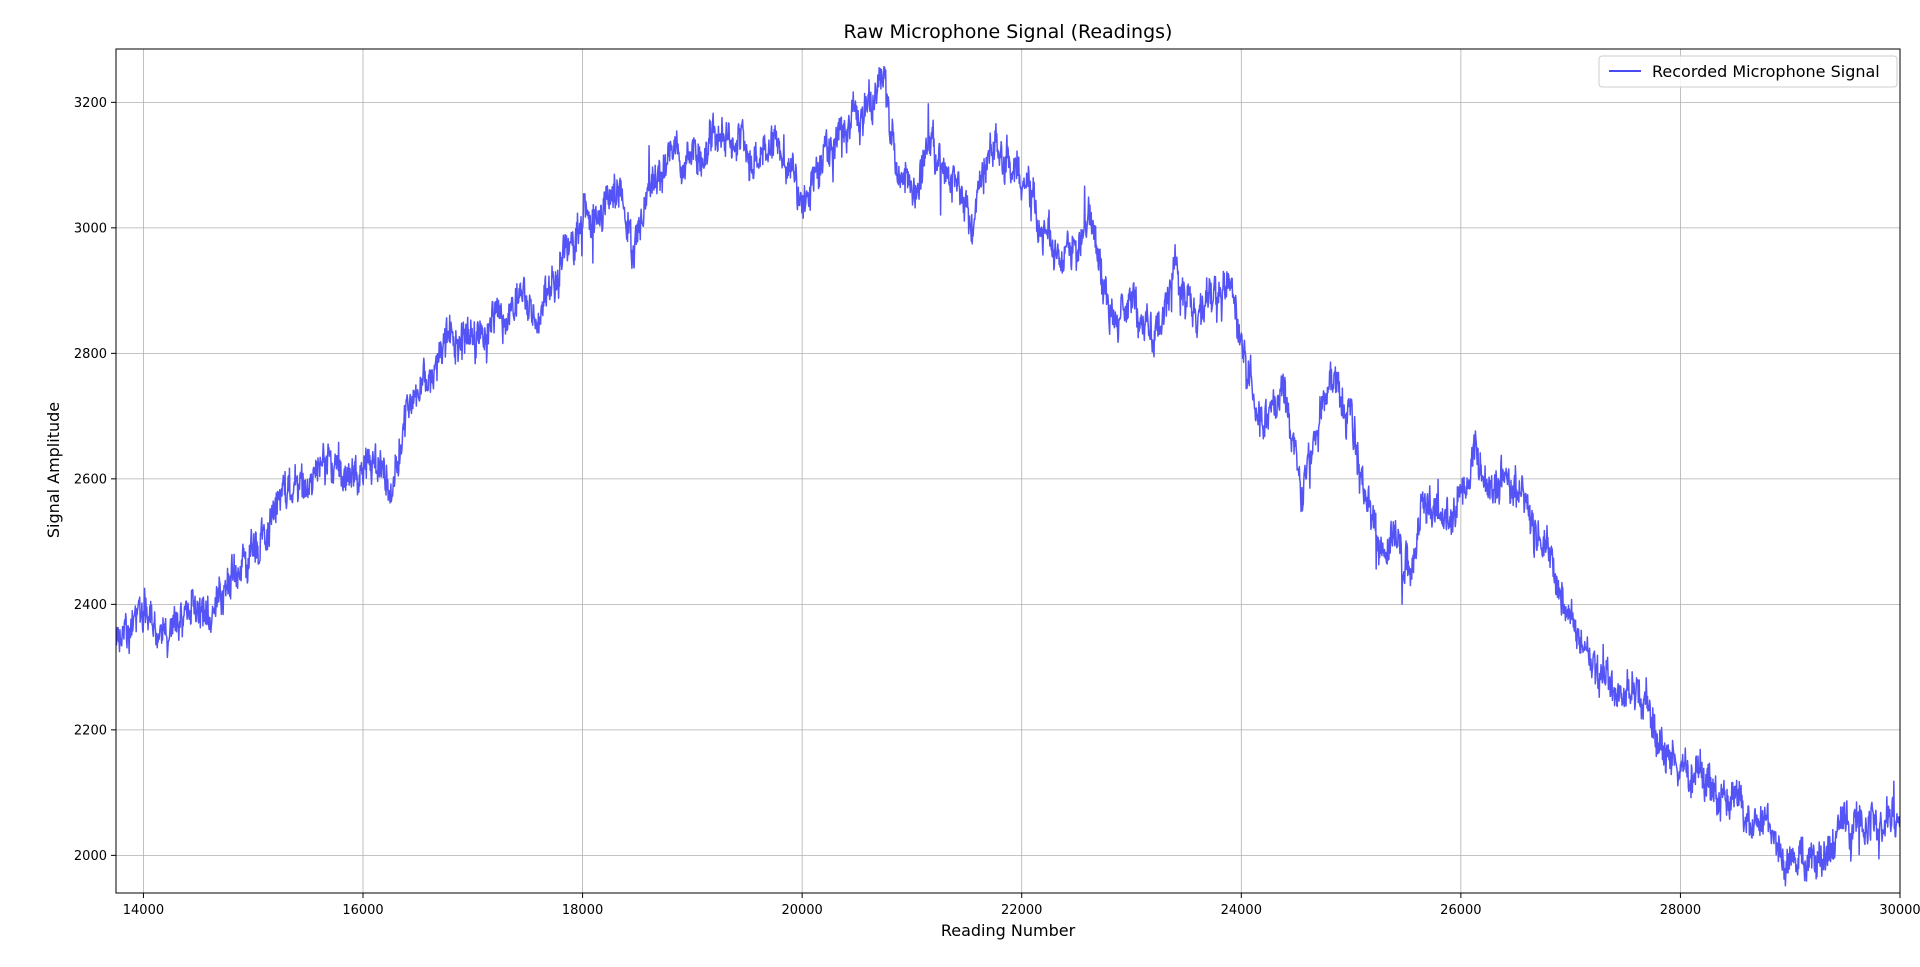  I want to click on x-tick-label: 26000, so click(1460, 910).